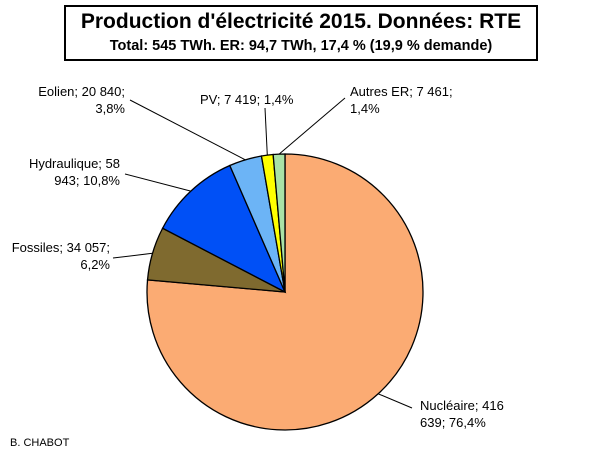 The image size is (600, 457). What do you see at coordinates (462, 414) in the screenshot?
I see `slice-label: Nucléaire; 416 639; 76,4%` at bounding box center [462, 414].